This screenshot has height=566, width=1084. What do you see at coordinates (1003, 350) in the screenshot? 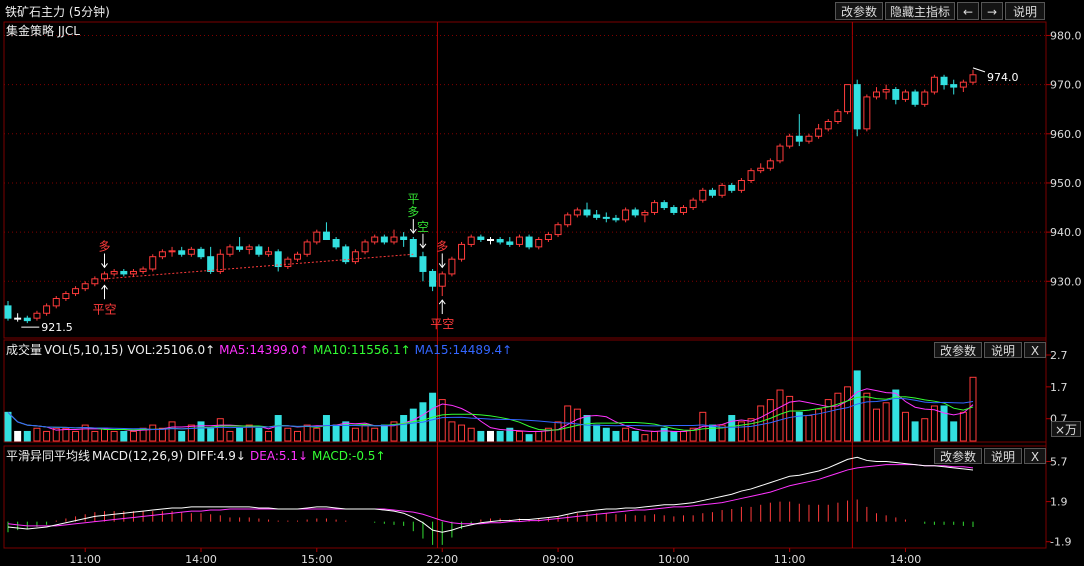
I see `volume-help-button: 说明` at bounding box center [1003, 350].